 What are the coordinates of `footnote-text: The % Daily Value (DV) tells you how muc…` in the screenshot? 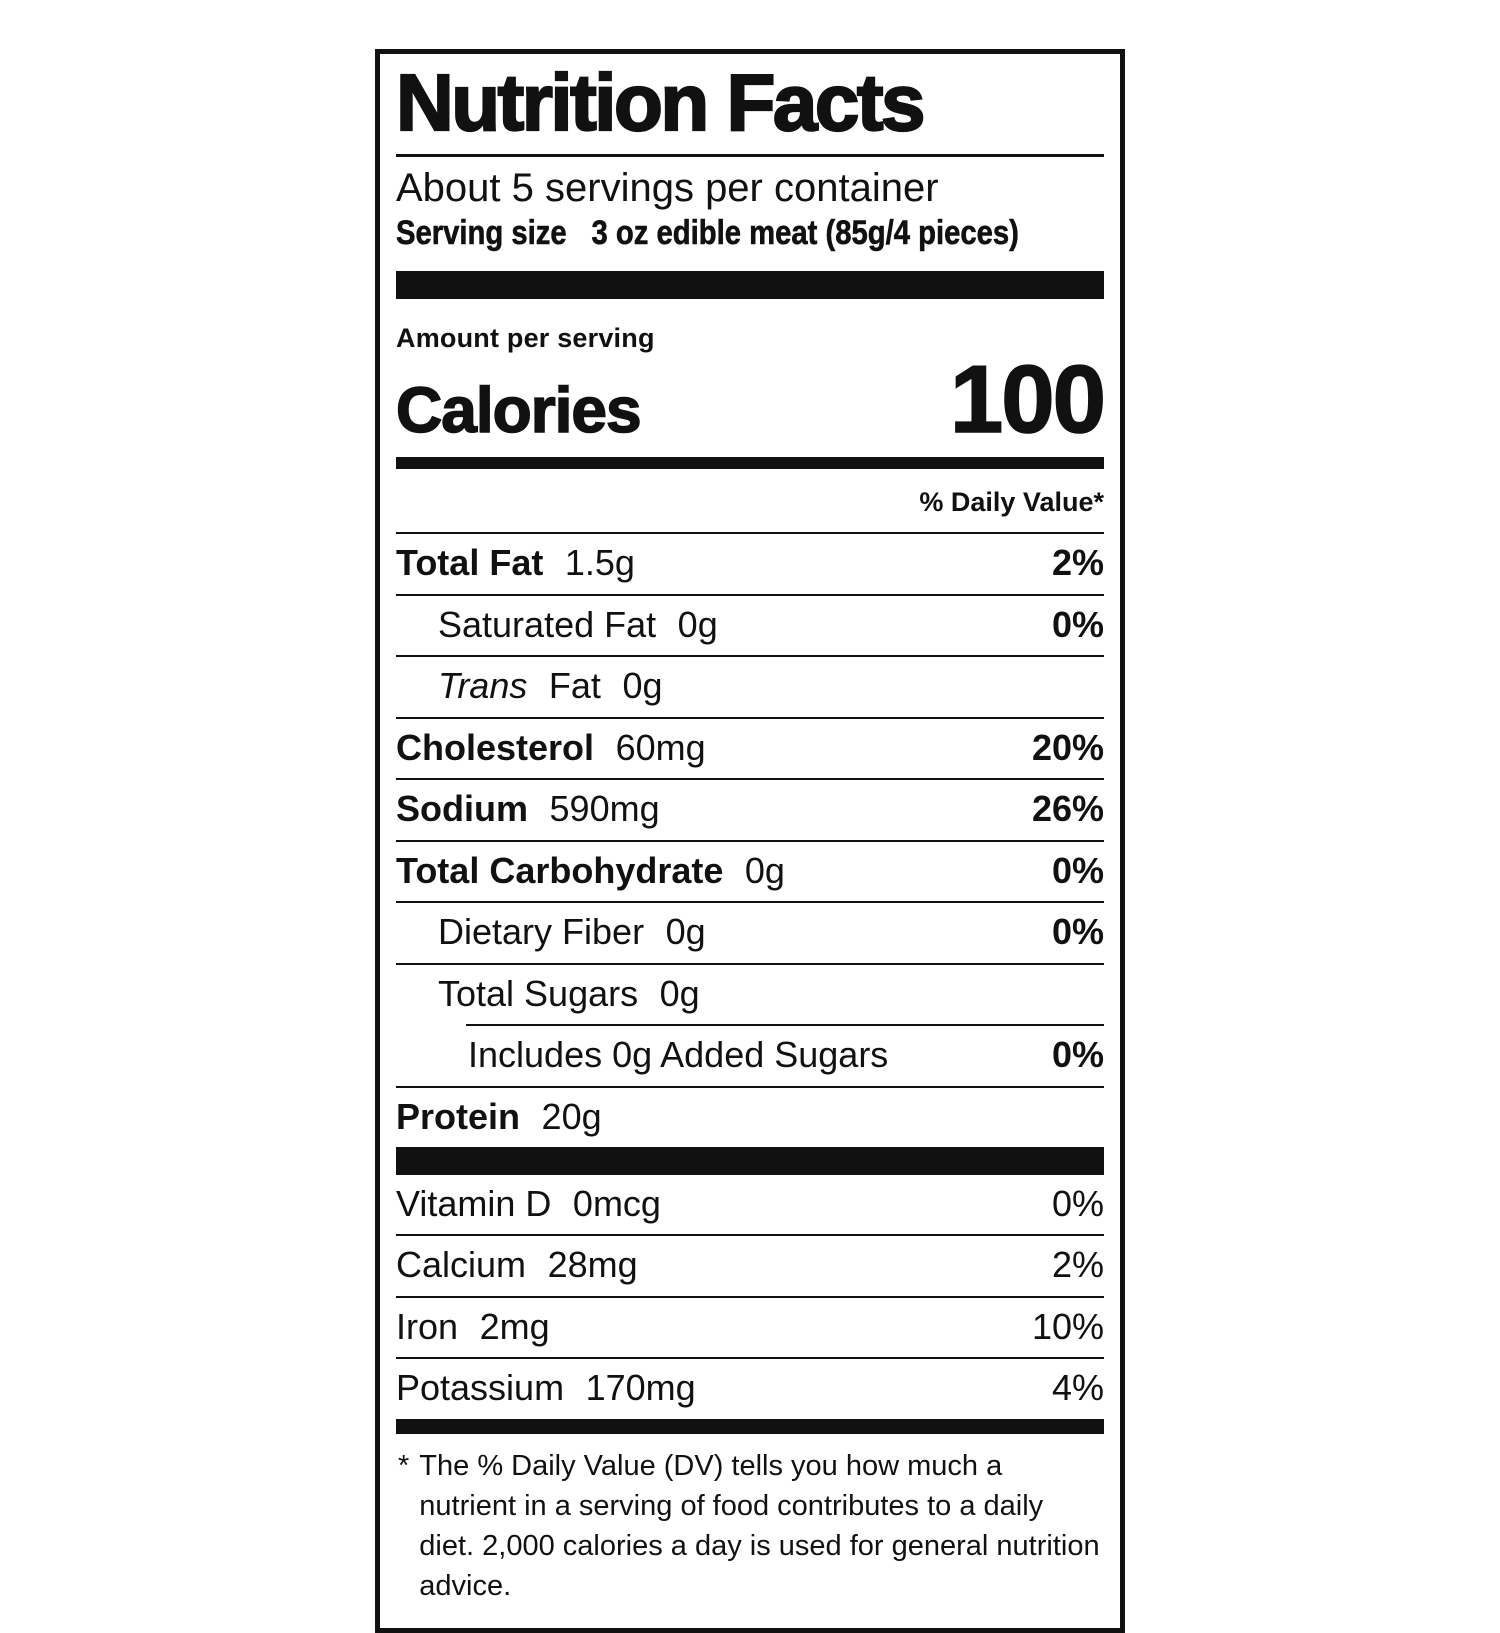 It's located at (759, 1525).